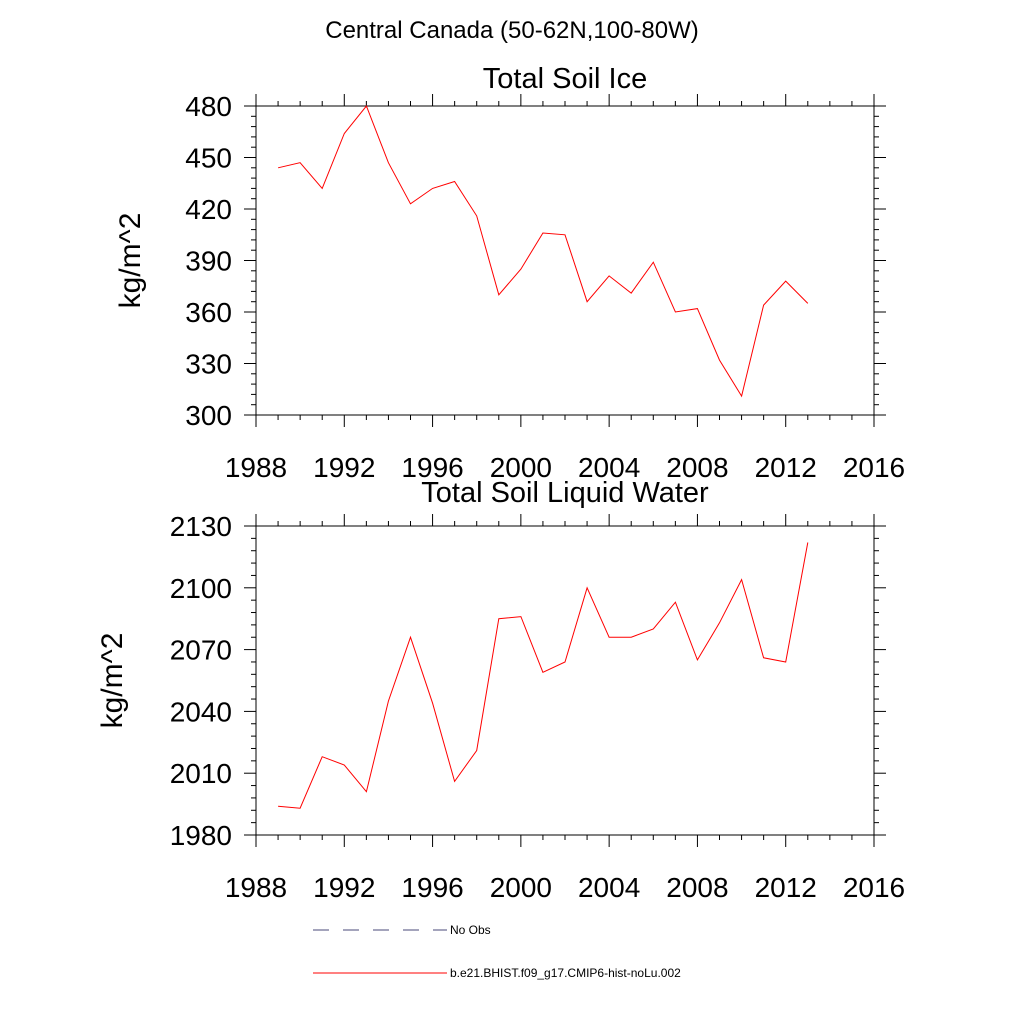 This screenshot has width=1024, height=1029. Describe the element at coordinates (208, 158) in the screenshot. I see `y-tick-label: 450` at that location.